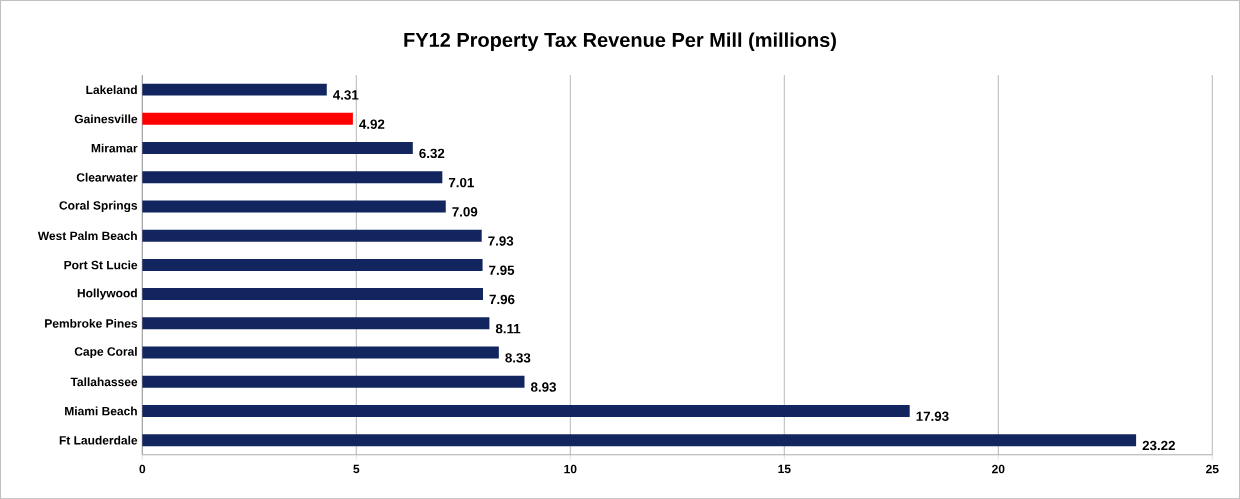 The height and width of the screenshot is (499, 1240). Describe the element at coordinates (502, 270) in the screenshot. I see `data-label: 7.95` at that location.